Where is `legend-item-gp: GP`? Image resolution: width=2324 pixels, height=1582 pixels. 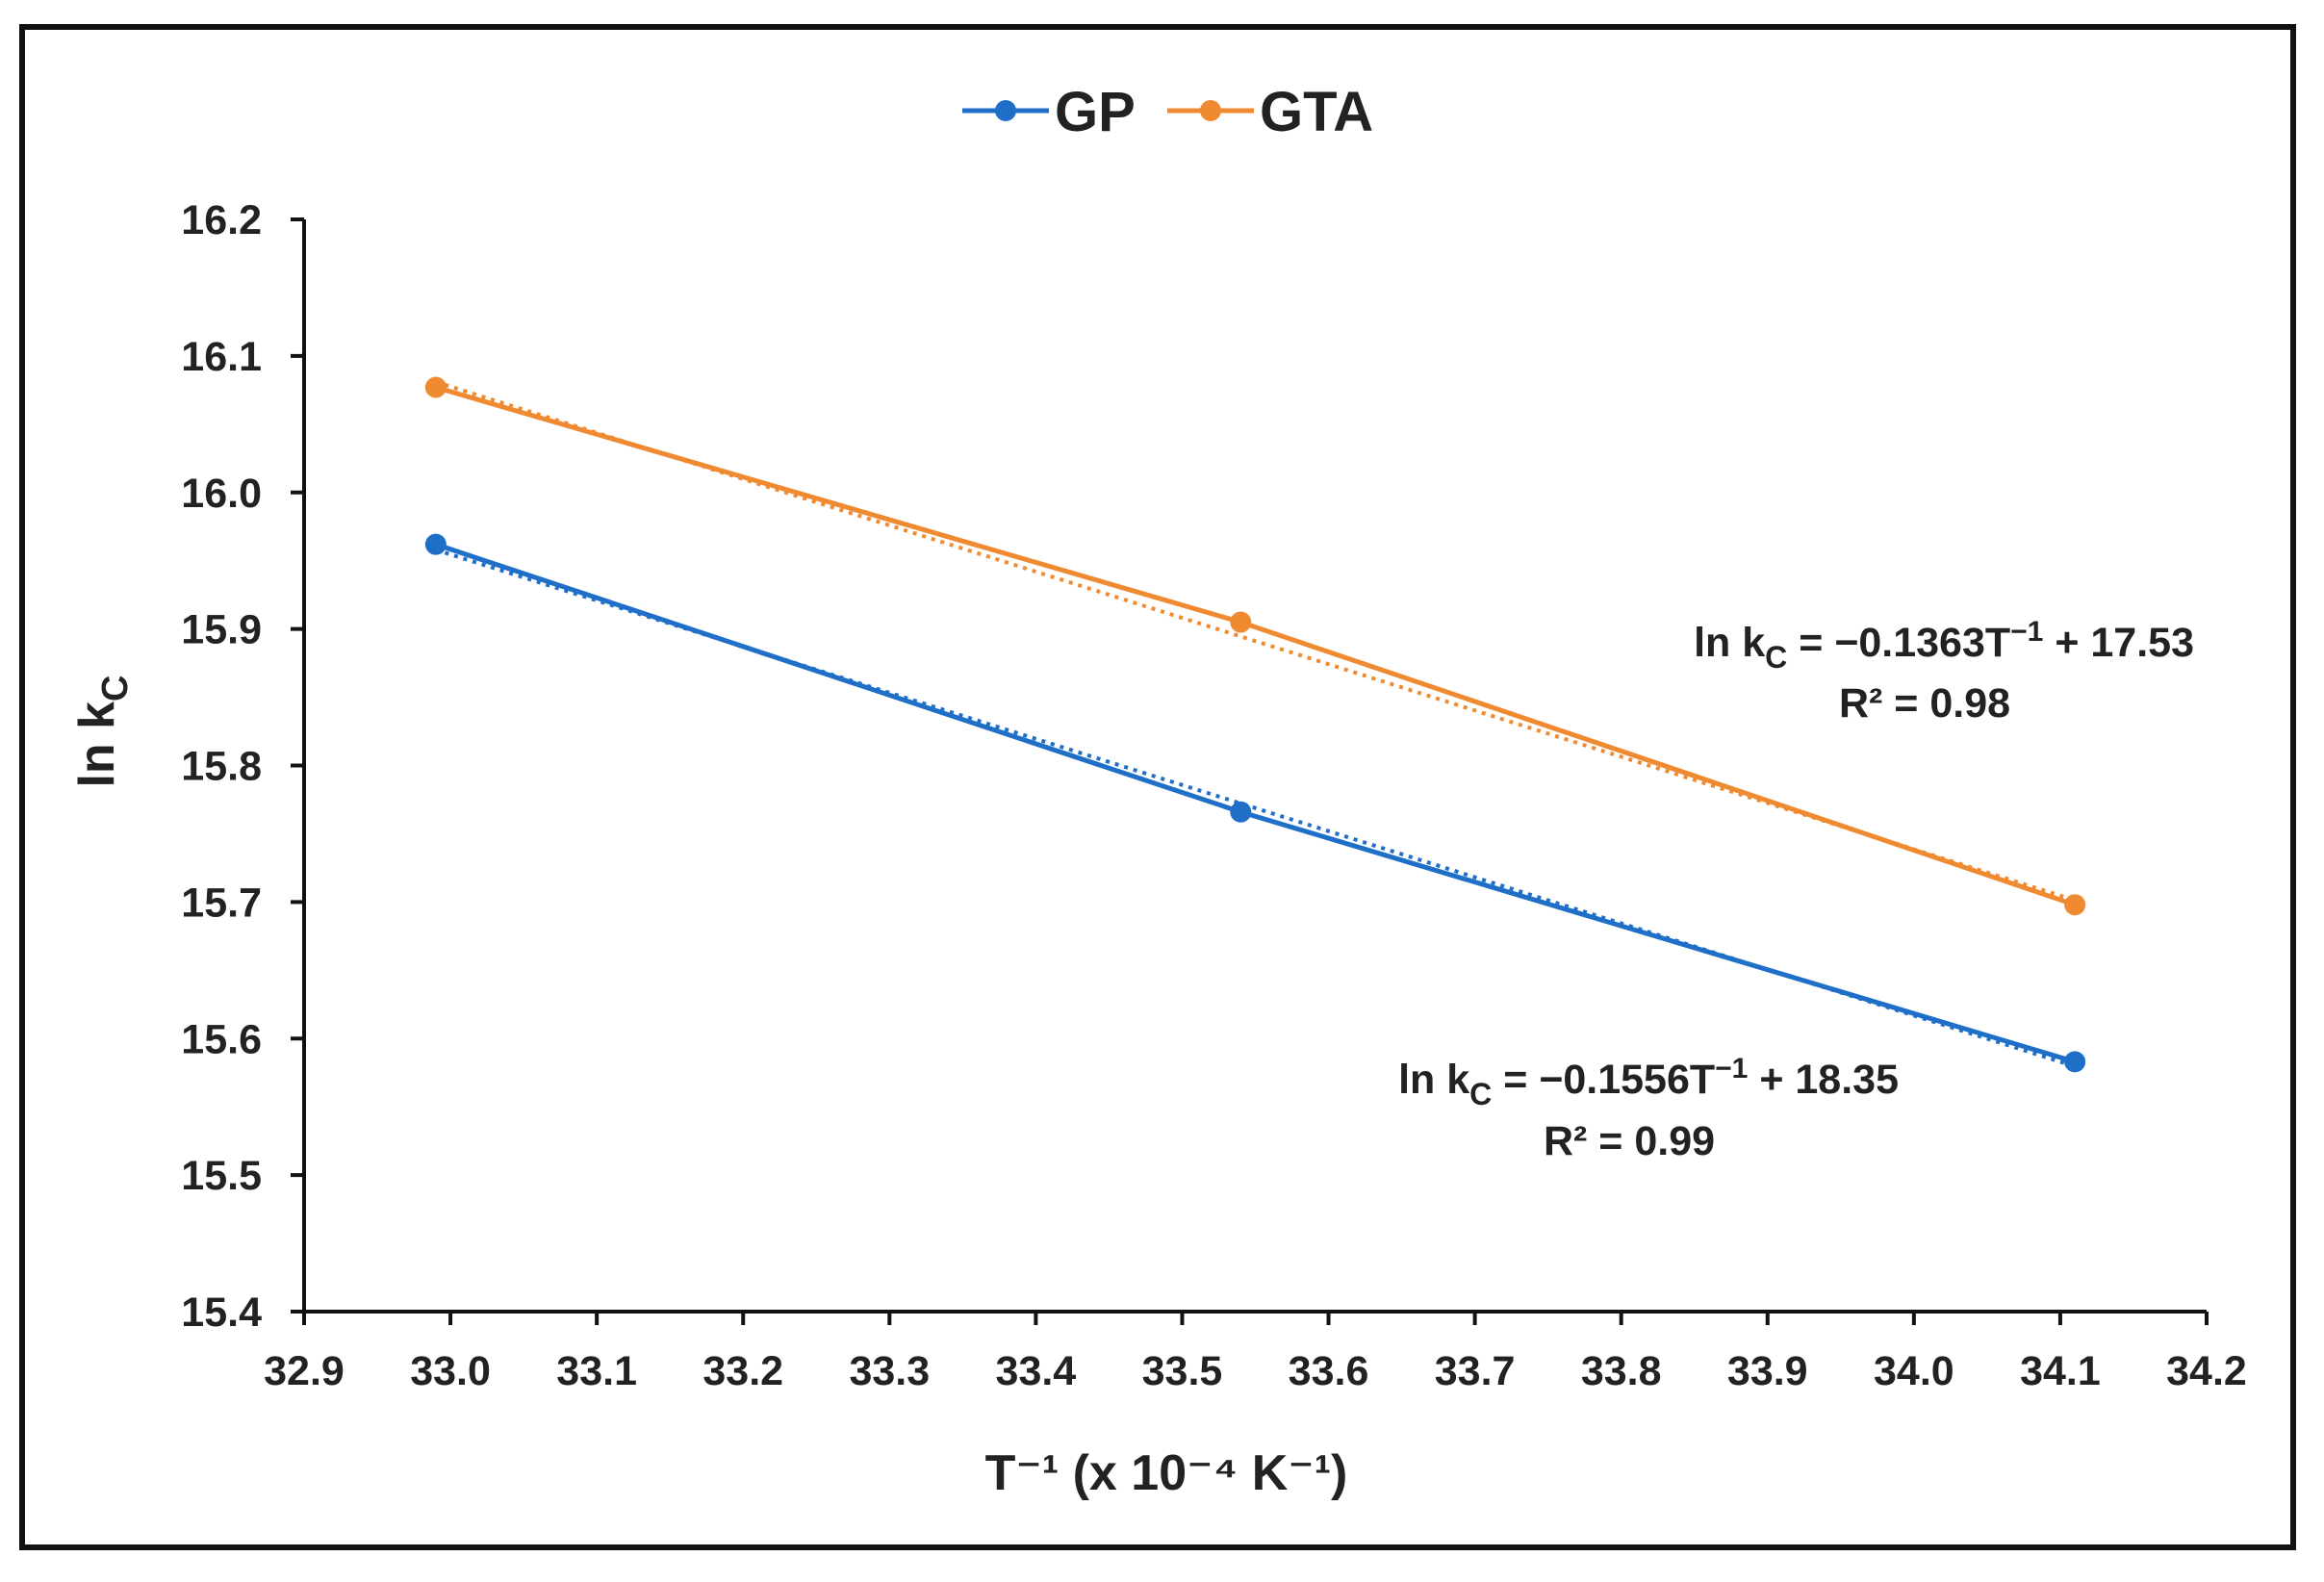 legend-item-gp: GP is located at coordinates (1049, 112).